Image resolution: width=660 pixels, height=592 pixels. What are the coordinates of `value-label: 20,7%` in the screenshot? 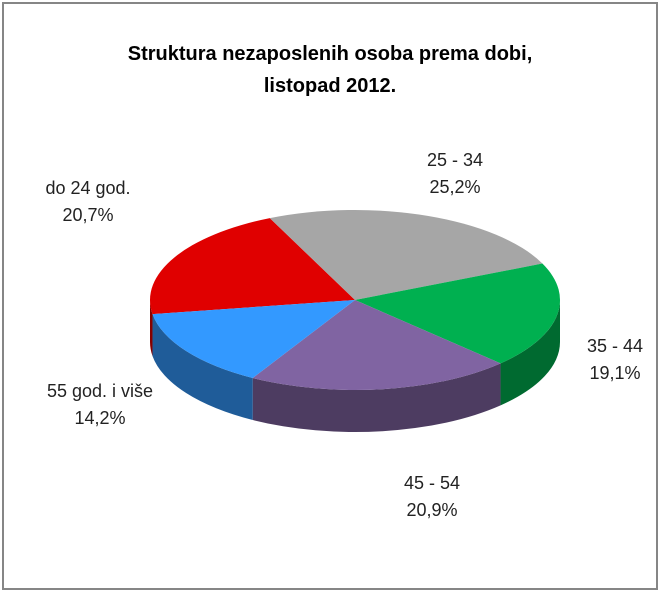 It's located at (88, 215).